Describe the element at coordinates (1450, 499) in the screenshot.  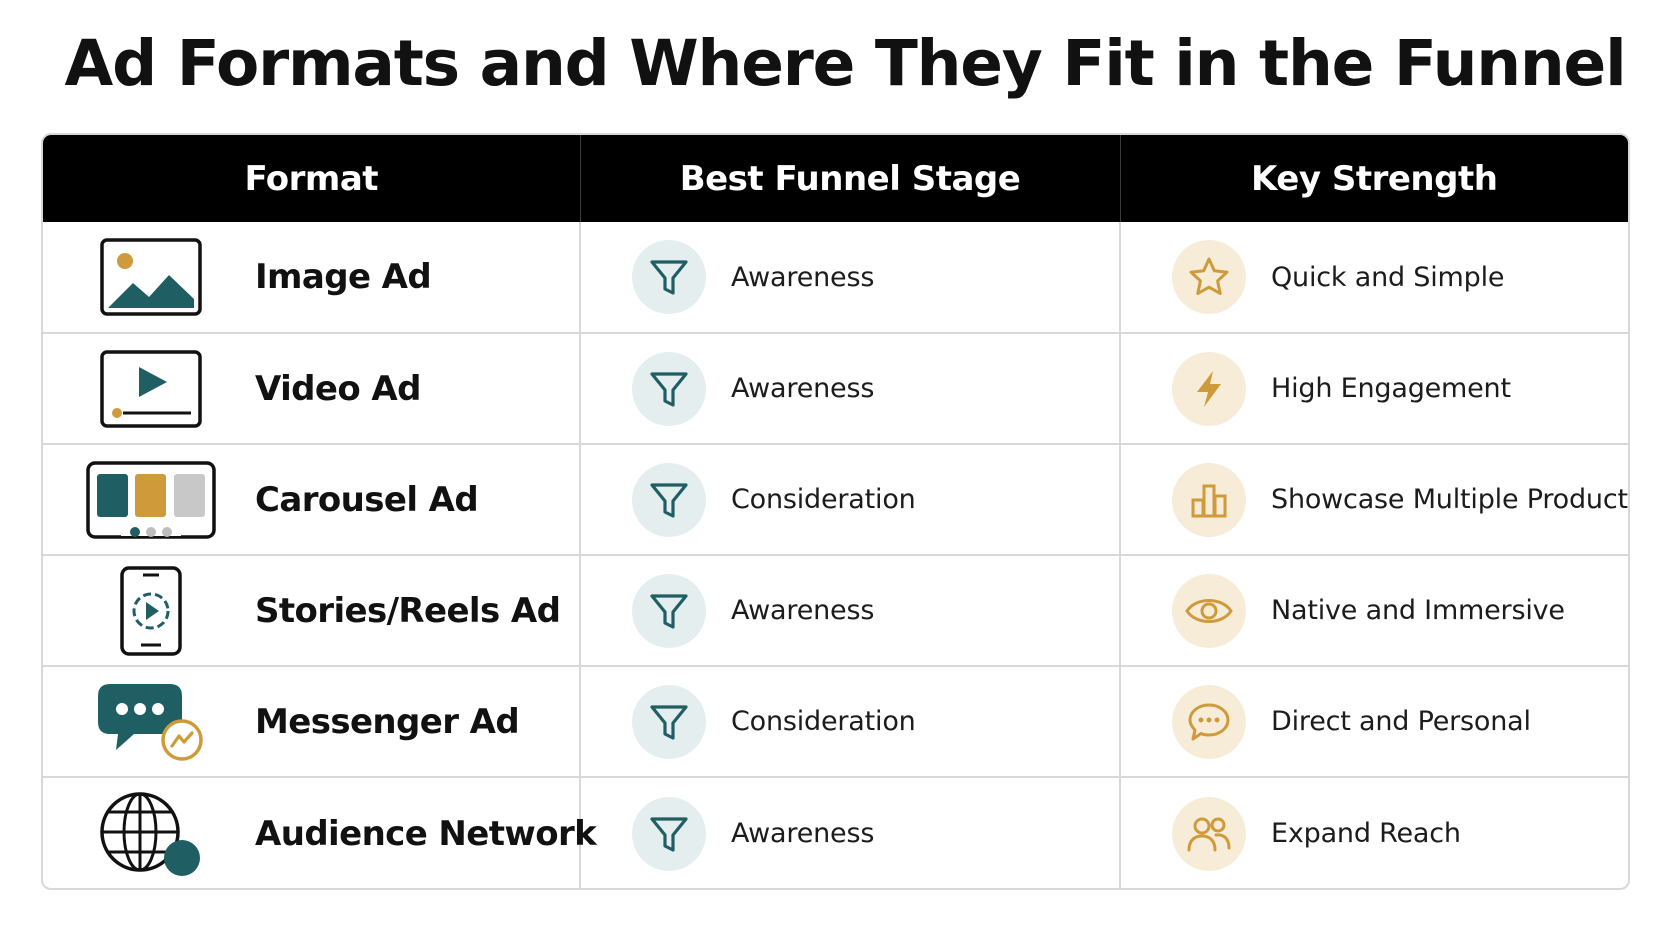
I see `strength-label: Showcase Multiple Products` at that location.